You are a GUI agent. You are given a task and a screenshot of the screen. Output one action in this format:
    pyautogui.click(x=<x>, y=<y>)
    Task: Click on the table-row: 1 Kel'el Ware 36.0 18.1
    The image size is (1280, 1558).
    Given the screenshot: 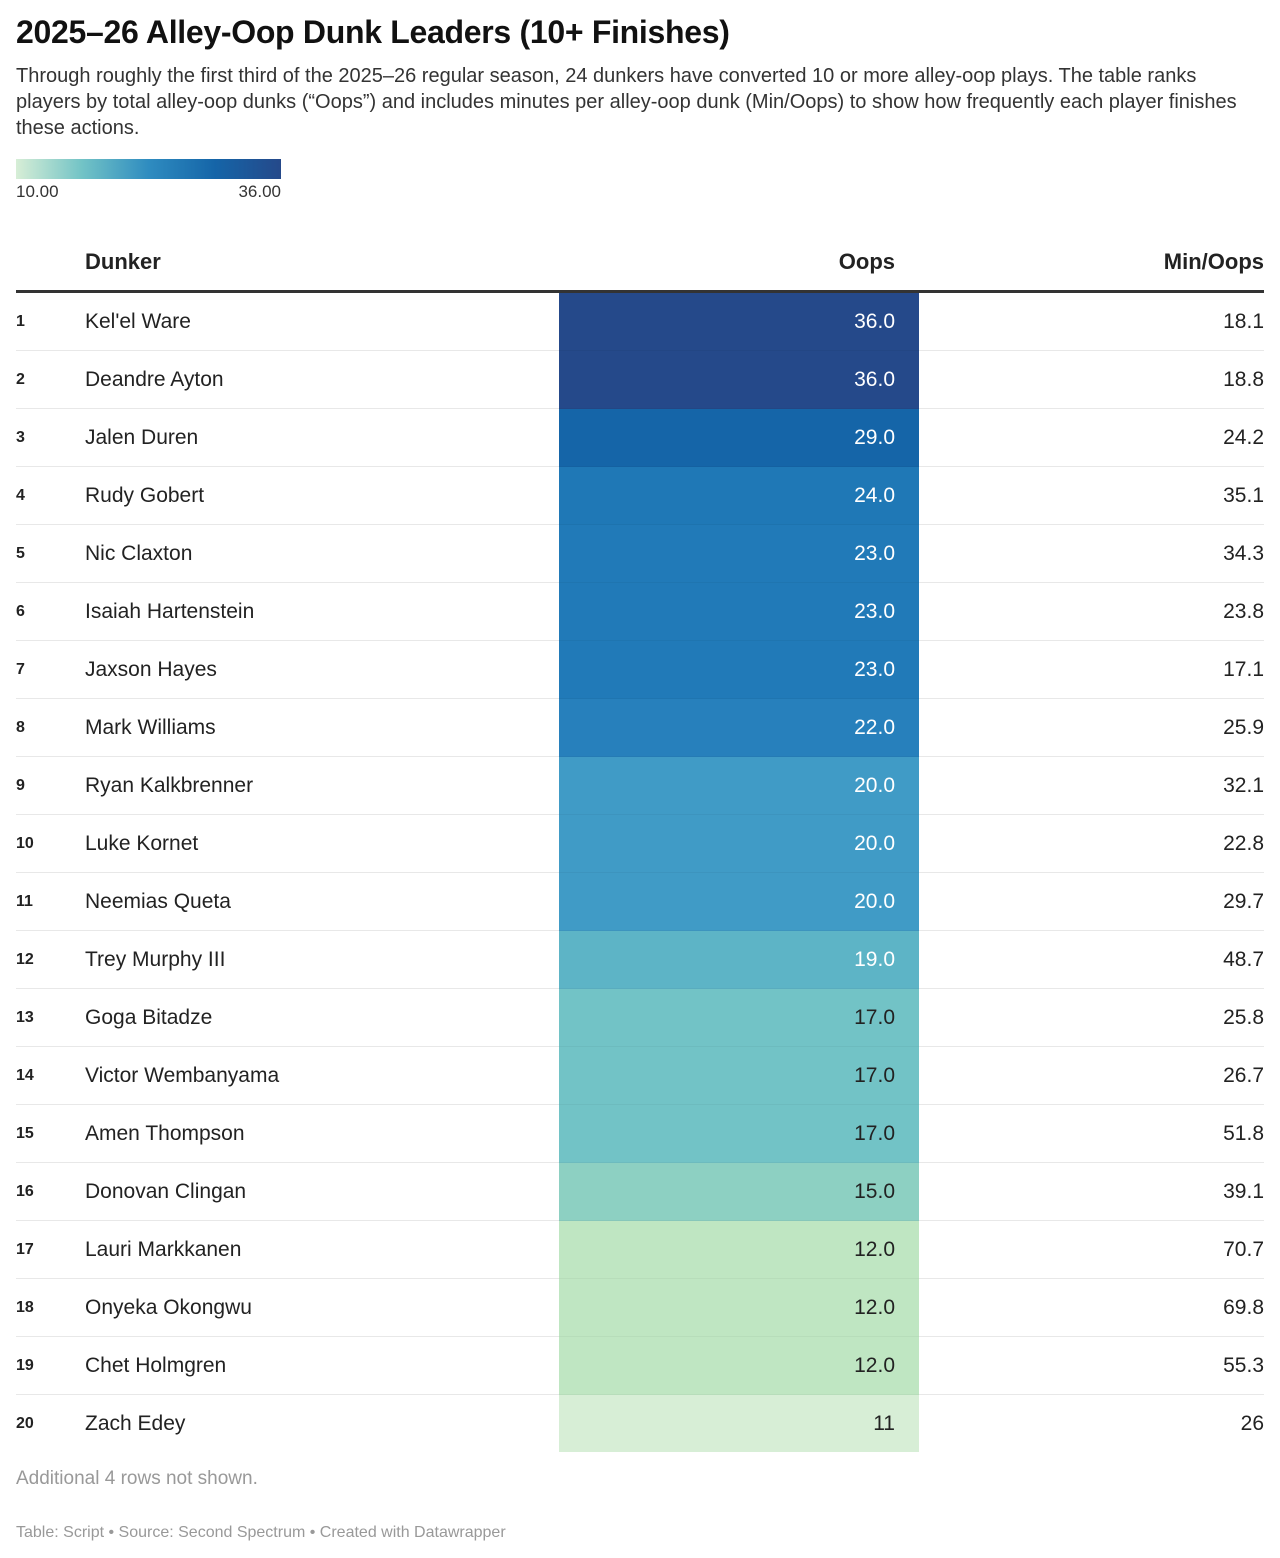 What is the action you would take?
    pyautogui.click(x=640, y=321)
    